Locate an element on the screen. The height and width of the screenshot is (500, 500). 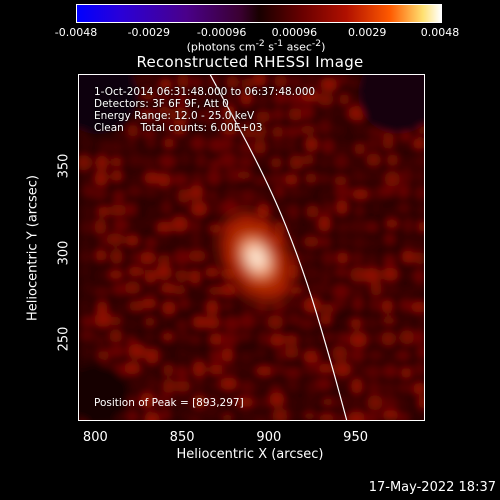
colorbar-tick-label: 0.00096 is located at coordinates (294, 32).